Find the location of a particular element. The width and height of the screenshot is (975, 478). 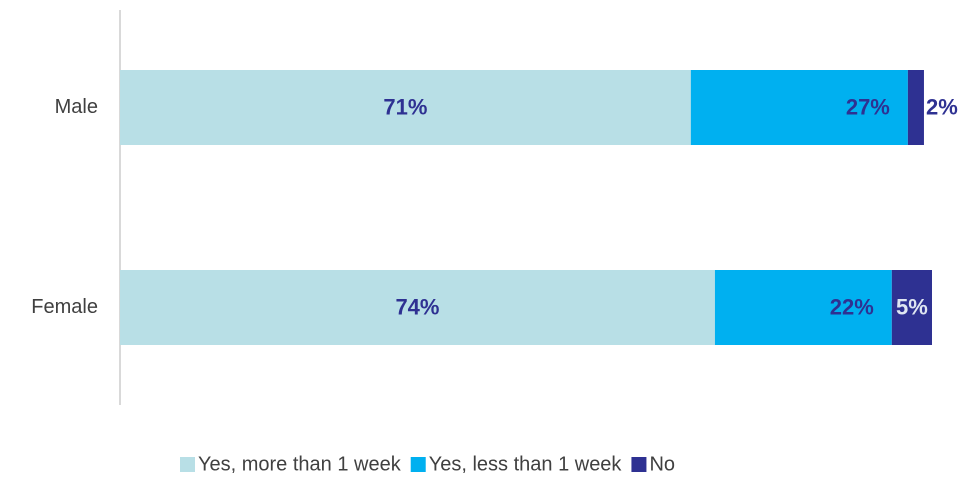

data-label: 74% is located at coordinates (417, 306).